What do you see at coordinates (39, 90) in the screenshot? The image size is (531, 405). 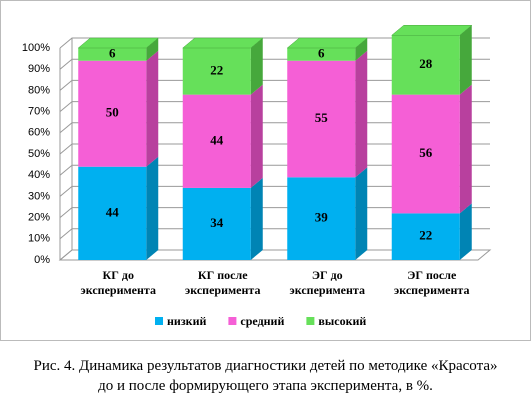 I see `y-tick-label: 80%` at bounding box center [39, 90].